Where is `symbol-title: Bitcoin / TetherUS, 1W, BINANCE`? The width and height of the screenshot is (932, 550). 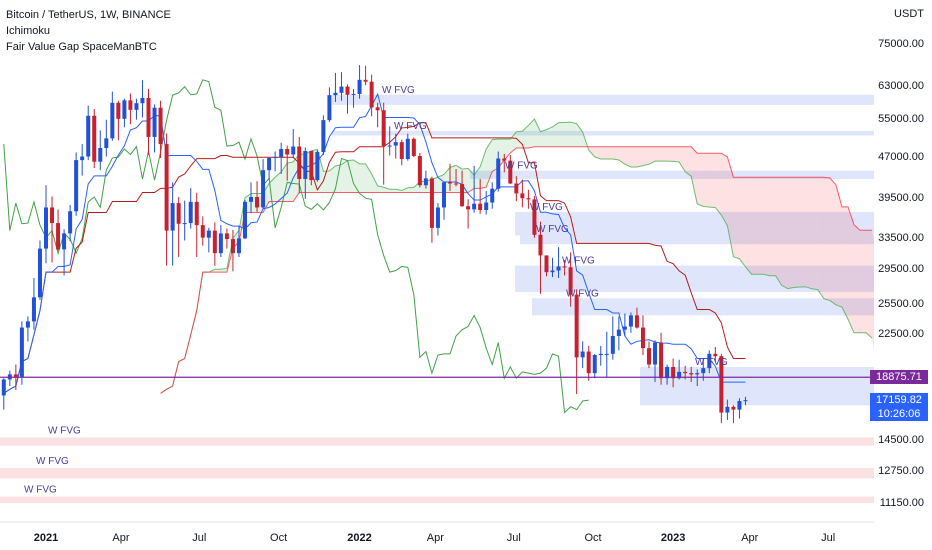
symbol-title: Bitcoin / TetherUS, 1W, BINANCE is located at coordinates (88, 15).